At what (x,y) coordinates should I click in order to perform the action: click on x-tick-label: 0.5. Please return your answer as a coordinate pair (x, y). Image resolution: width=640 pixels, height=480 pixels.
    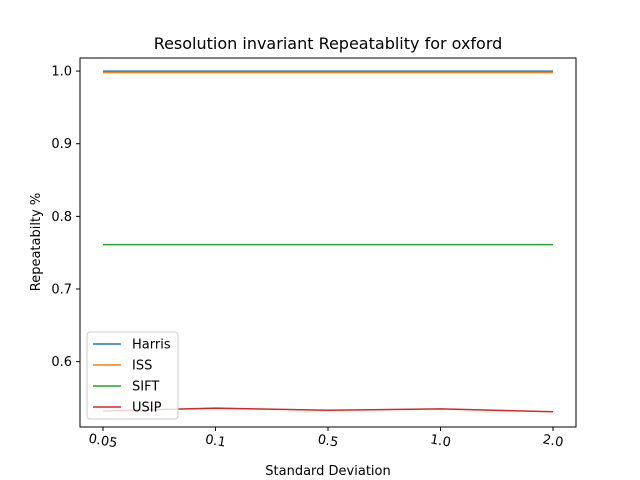
    Looking at the image, I should click on (327, 441).